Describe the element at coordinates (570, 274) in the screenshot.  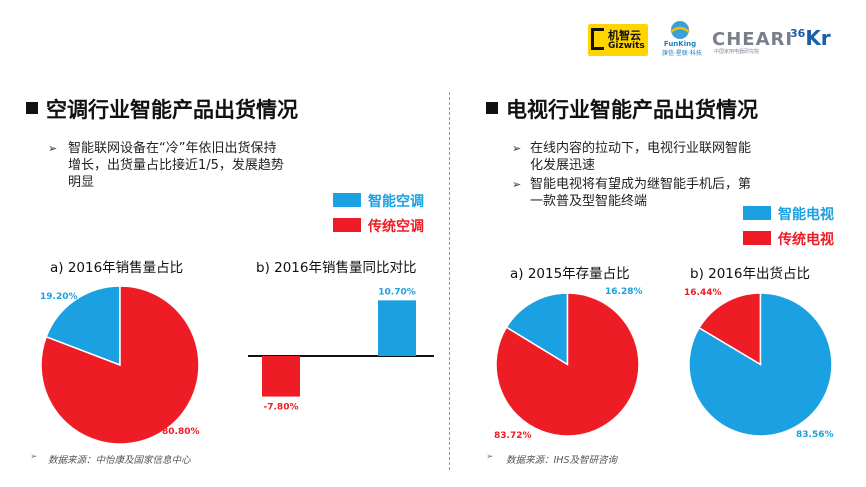
I see `chart-a-right-title: a) 2015年存量占比` at that location.